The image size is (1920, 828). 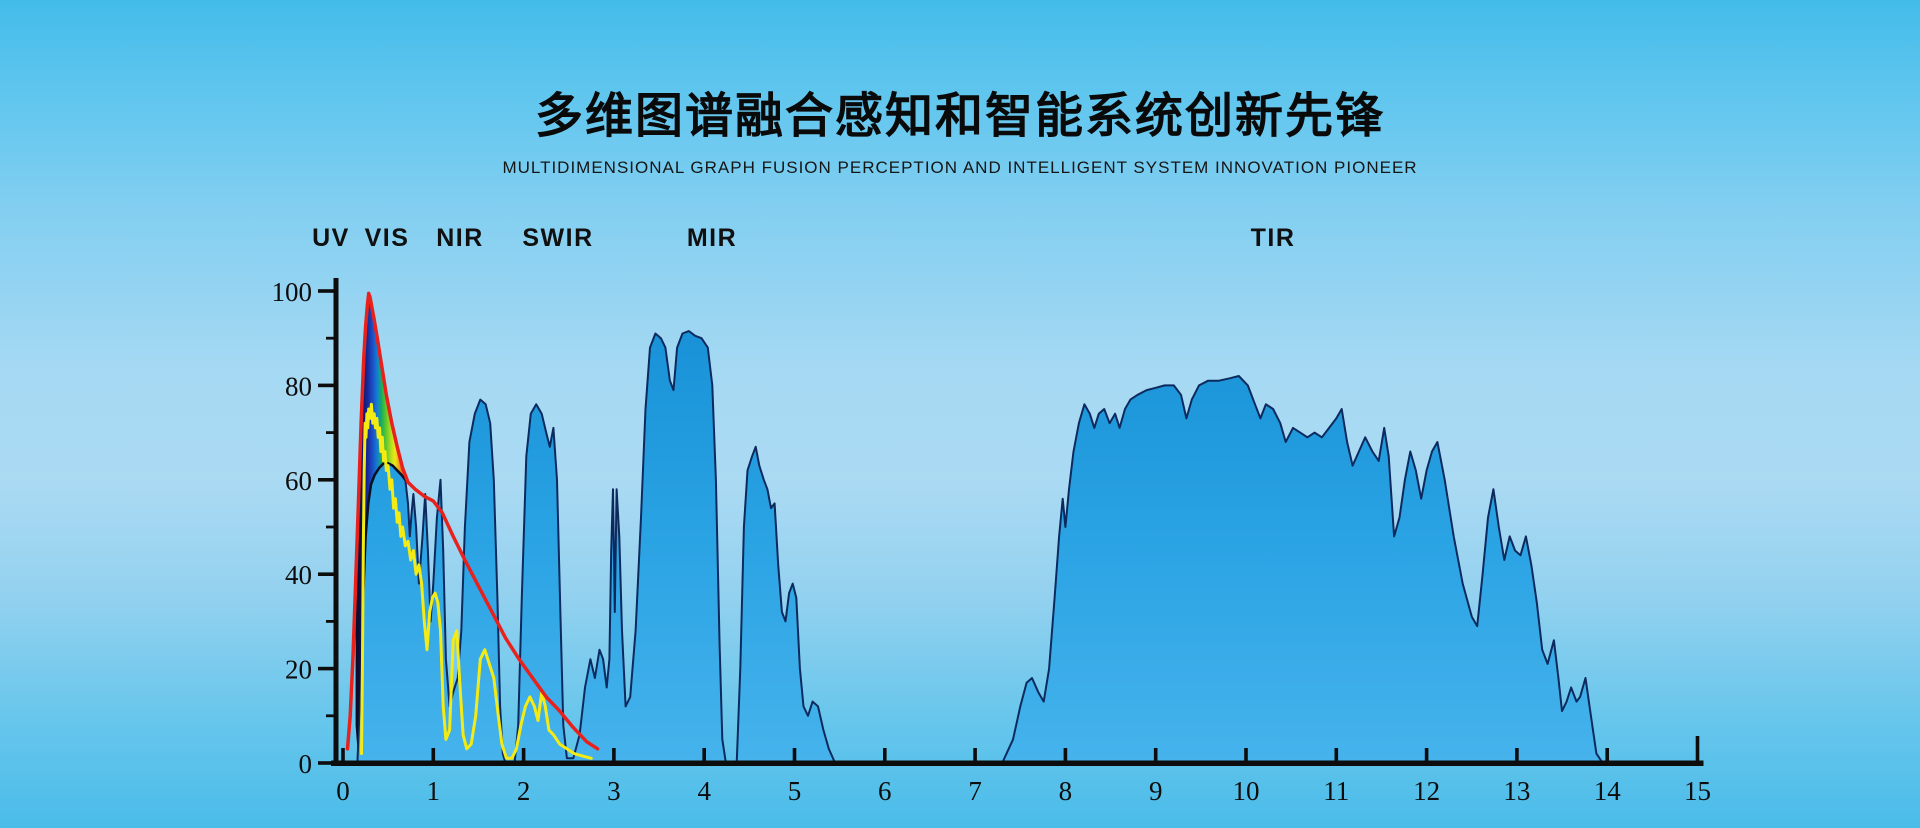 I want to click on x-tick-label: 5, so click(x=795, y=791).